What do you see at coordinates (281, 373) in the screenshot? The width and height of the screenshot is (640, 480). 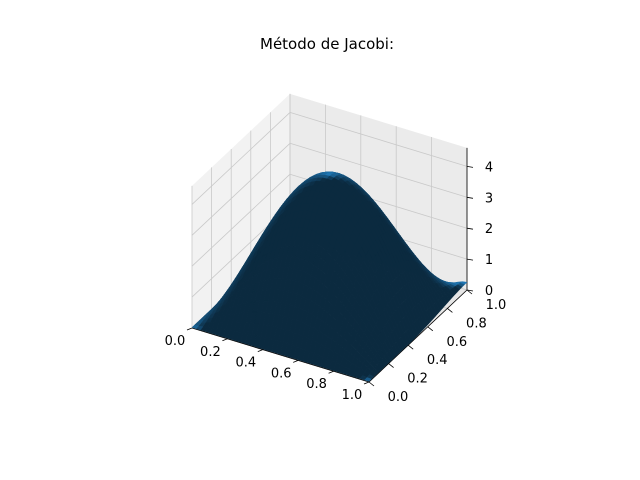 I see `x-tick-label: 0.6` at bounding box center [281, 373].